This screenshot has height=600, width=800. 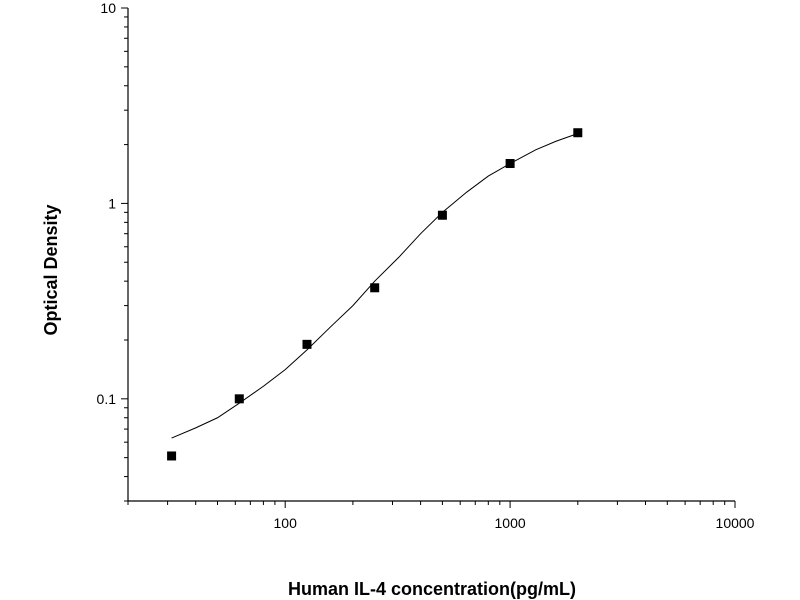 I want to click on x-tick-label: 10000, so click(x=735, y=523).